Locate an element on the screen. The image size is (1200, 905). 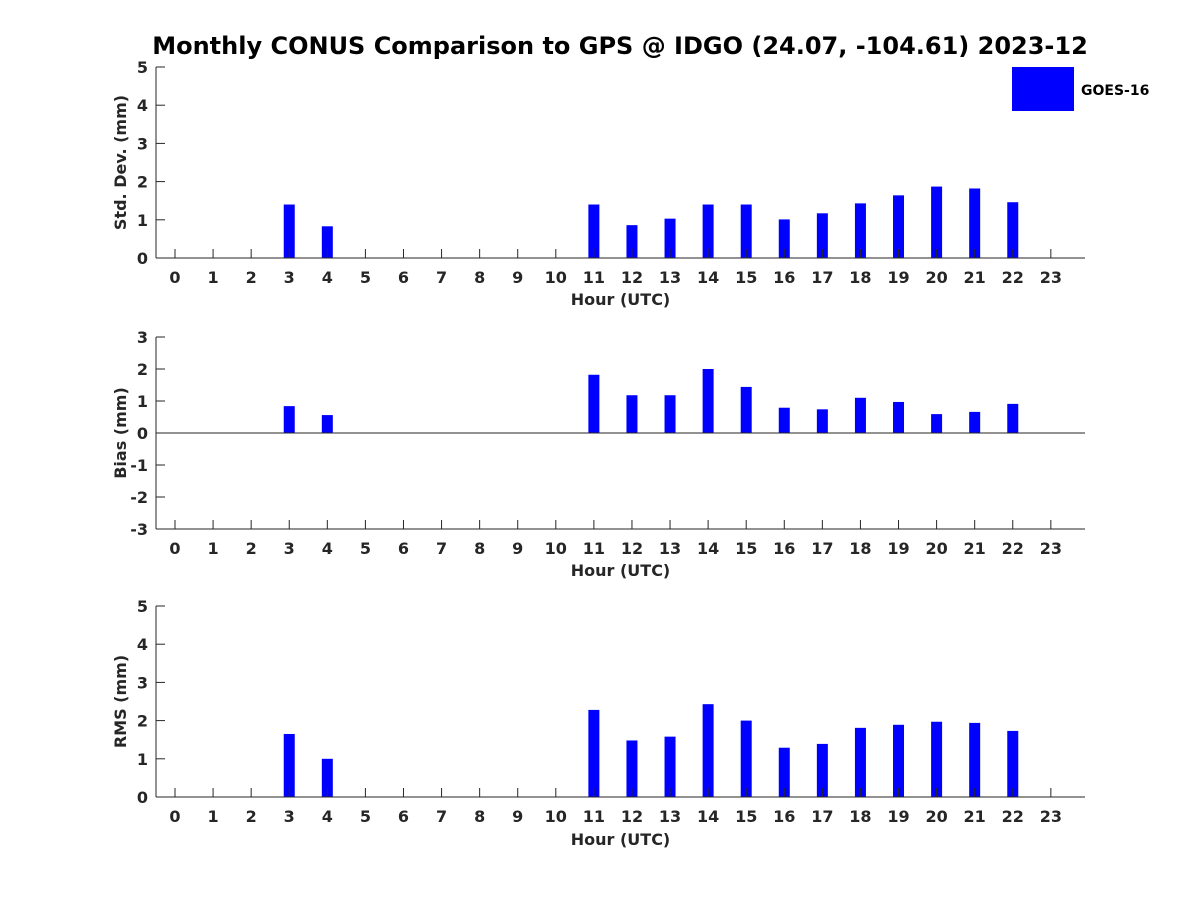
x-tick-label-panel1-17: 17 is located at coordinates (822, 277).